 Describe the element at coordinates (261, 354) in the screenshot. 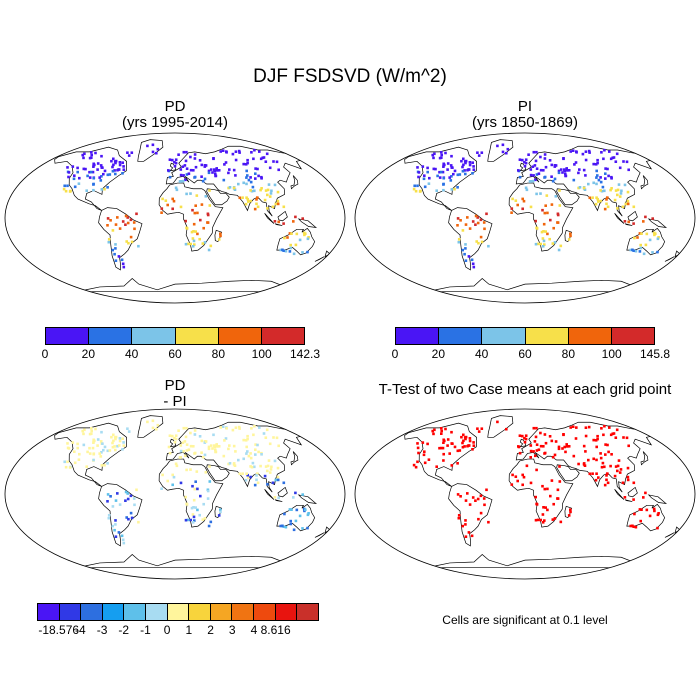

I see `pd-colorbar-tick-label: 100` at that location.